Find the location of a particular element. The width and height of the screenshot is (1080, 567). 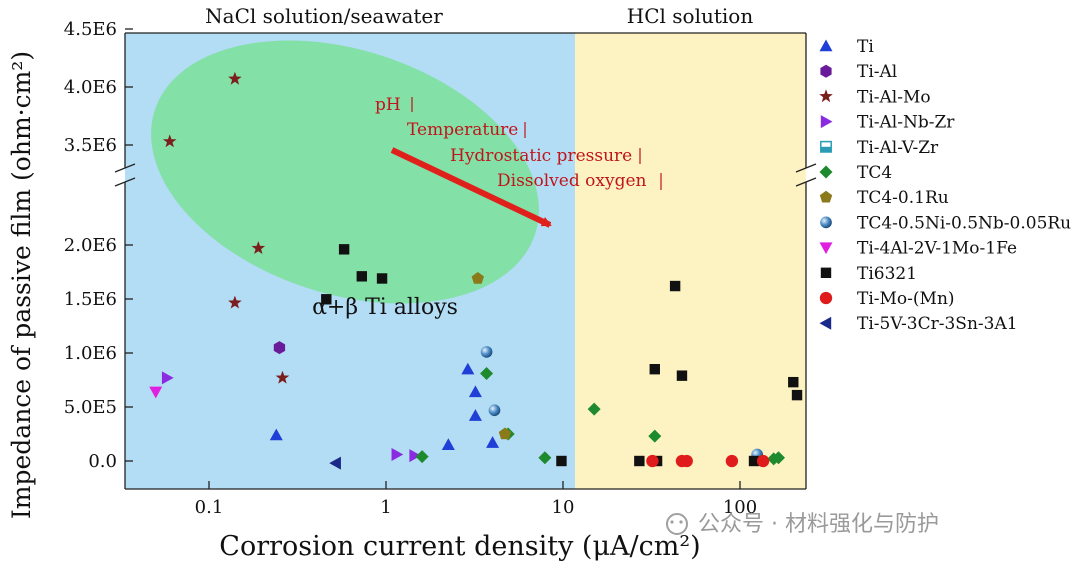

legend-item: Ti-Al-Mo is located at coordinates (875, 97).